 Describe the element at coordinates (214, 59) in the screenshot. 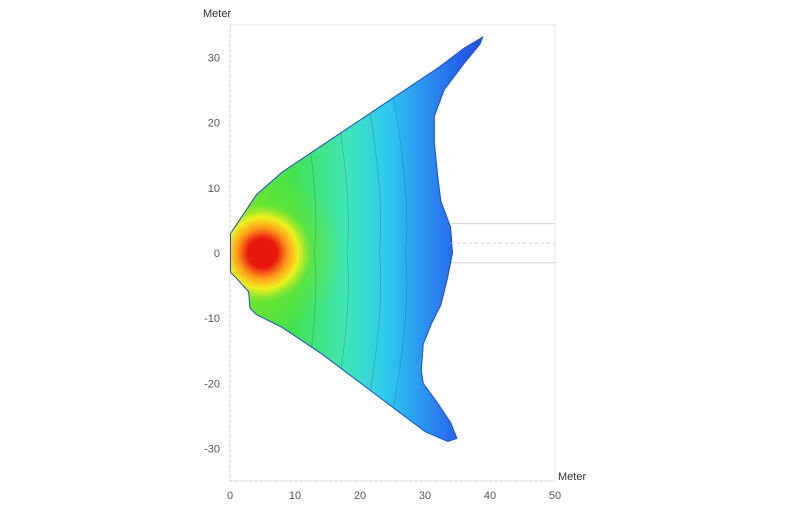

I see `y-tick-label: 30` at that location.